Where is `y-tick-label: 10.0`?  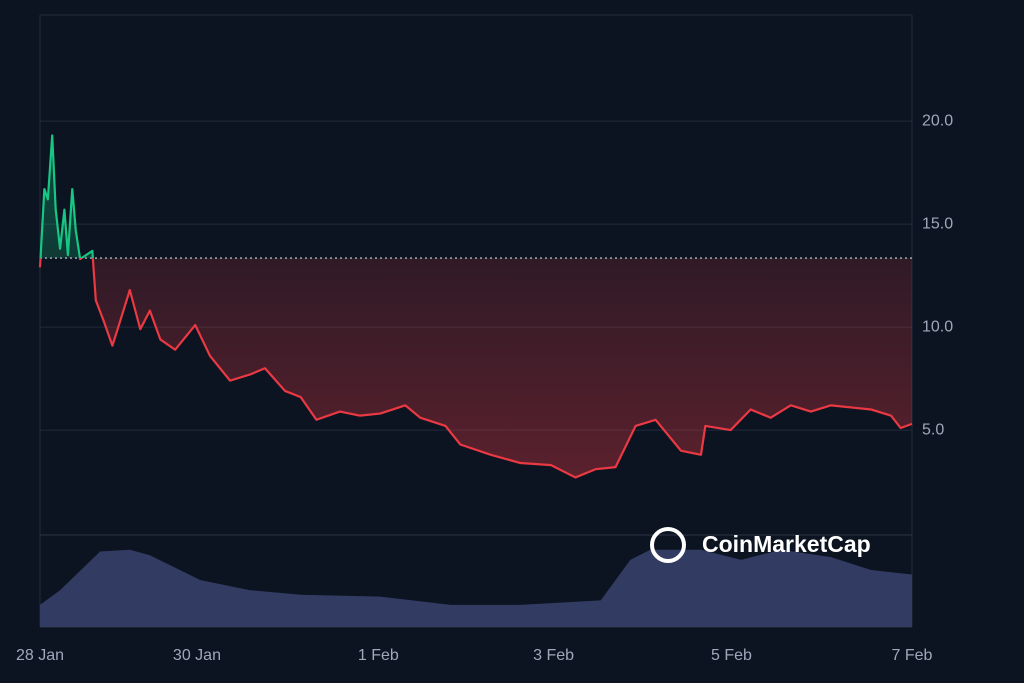 y-tick-label: 10.0 is located at coordinates (937, 326).